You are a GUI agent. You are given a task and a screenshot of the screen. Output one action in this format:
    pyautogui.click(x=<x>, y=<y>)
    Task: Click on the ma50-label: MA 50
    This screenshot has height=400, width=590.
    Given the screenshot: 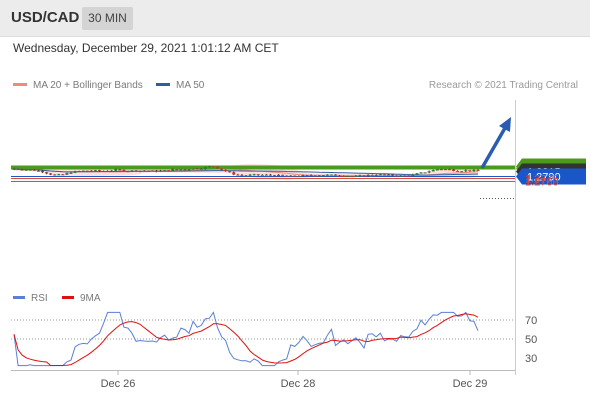 What is the action you would take?
    pyautogui.click(x=190, y=85)
    